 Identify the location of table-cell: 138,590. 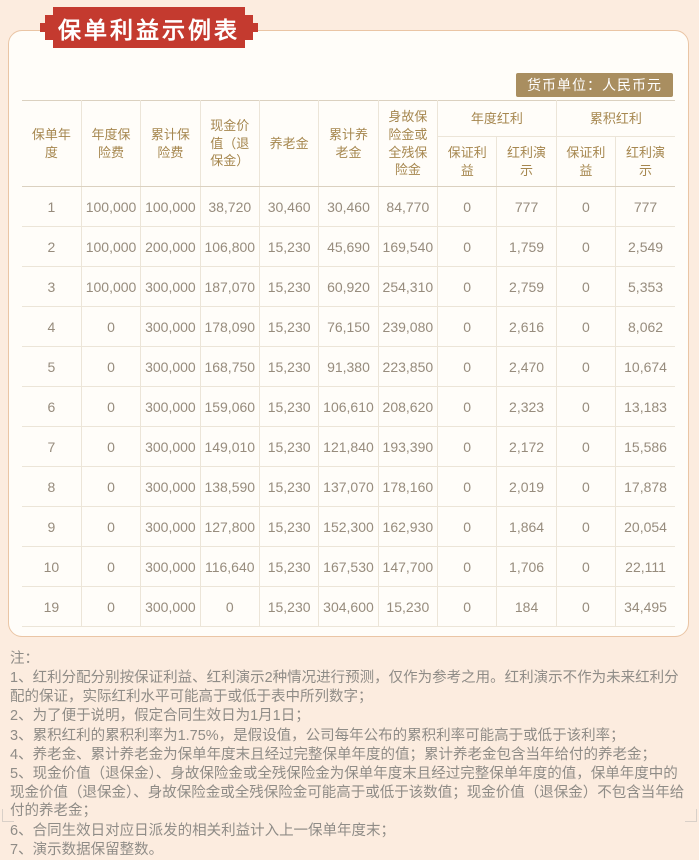
(230, 486).